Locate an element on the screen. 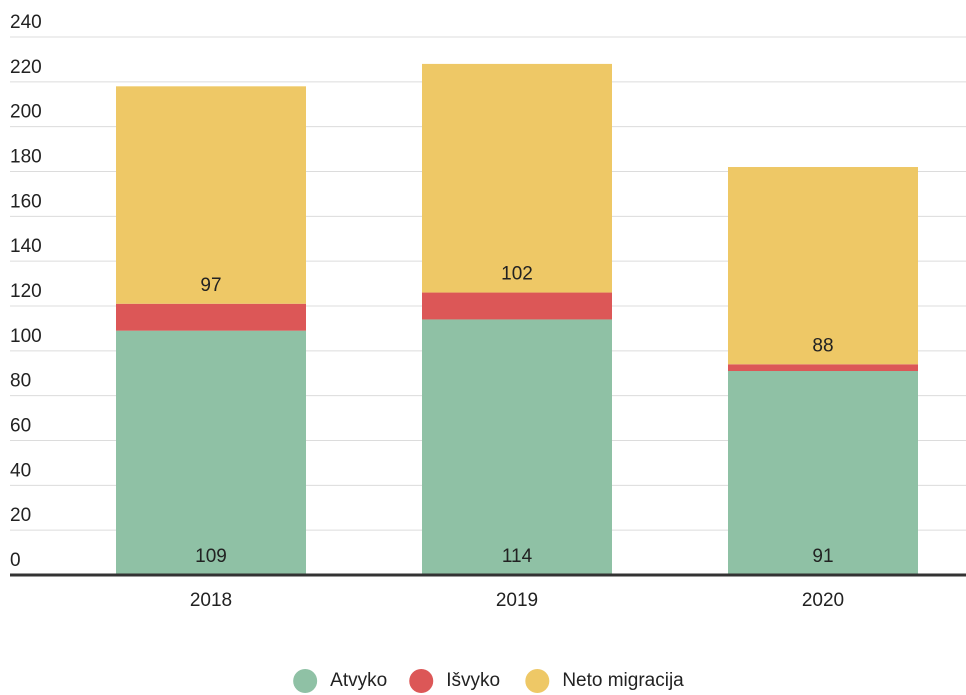  y-tick-label: 0 is located at coordinates (15, 560).